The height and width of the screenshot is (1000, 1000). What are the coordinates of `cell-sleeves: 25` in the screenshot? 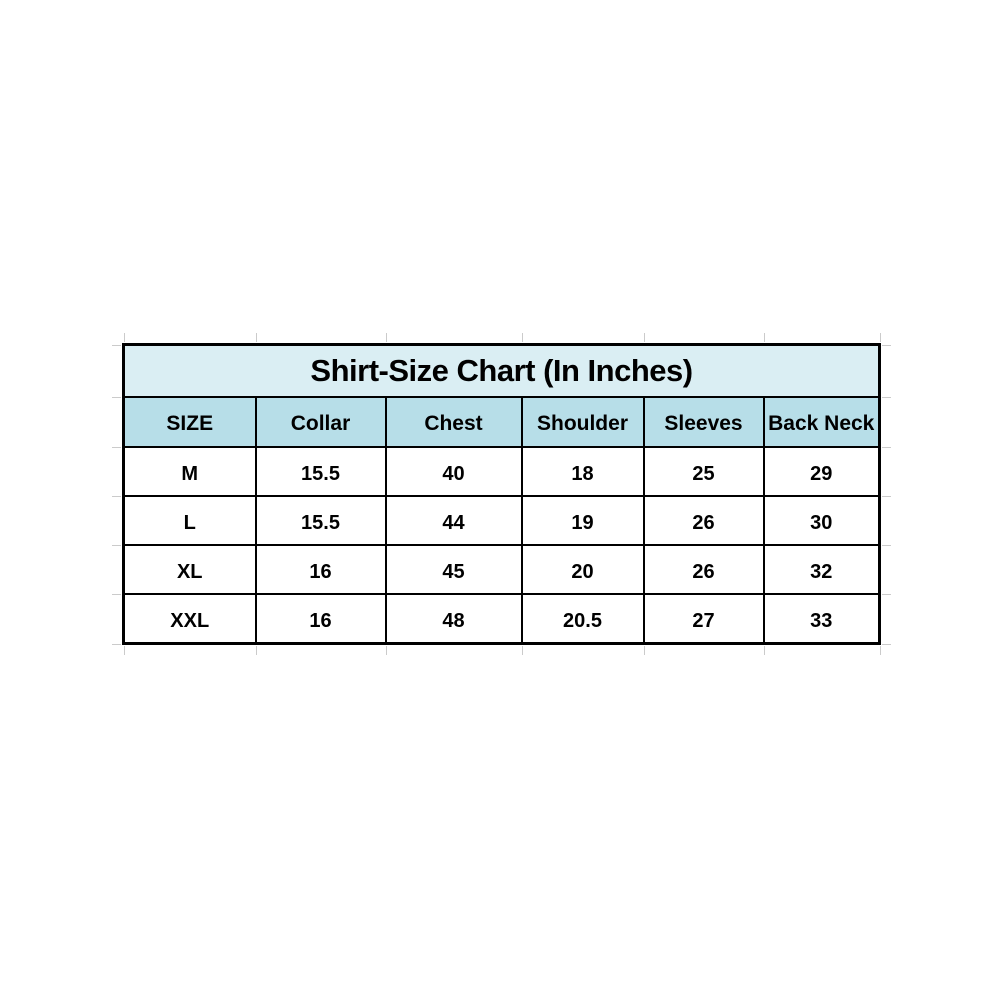 It's located at (703, 471).